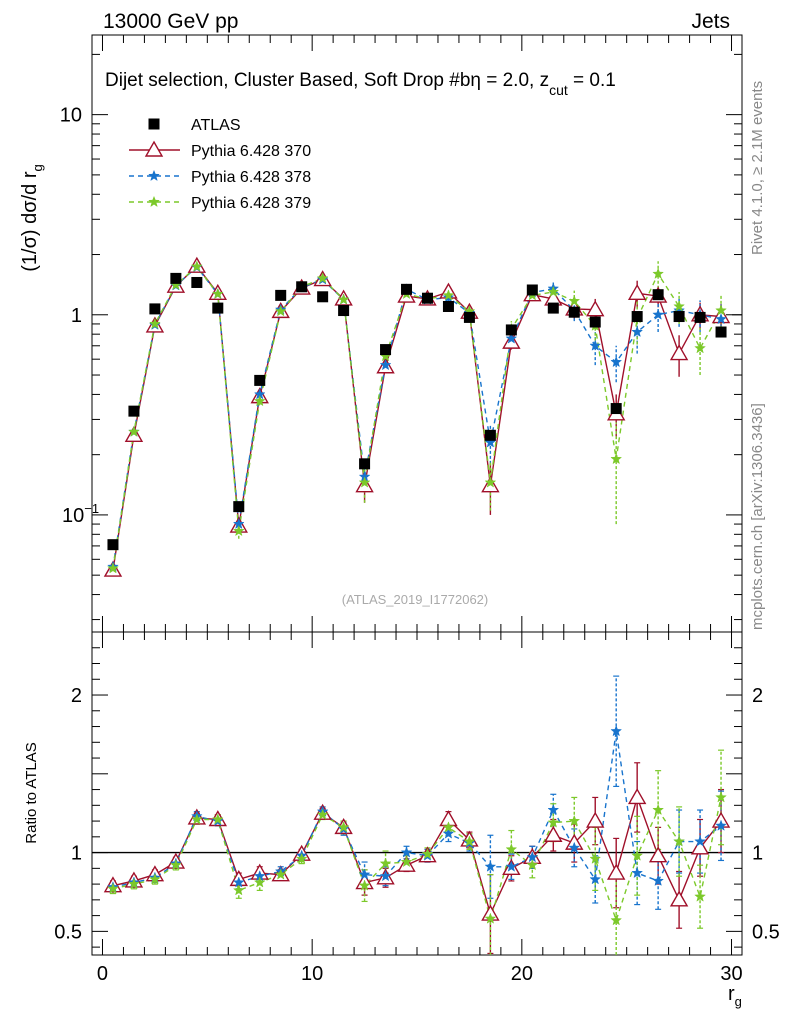 The width and height of the screenshot is (786, 1024). I want to click on legend-item: Pythia 6.428 370, so click(220, 150).